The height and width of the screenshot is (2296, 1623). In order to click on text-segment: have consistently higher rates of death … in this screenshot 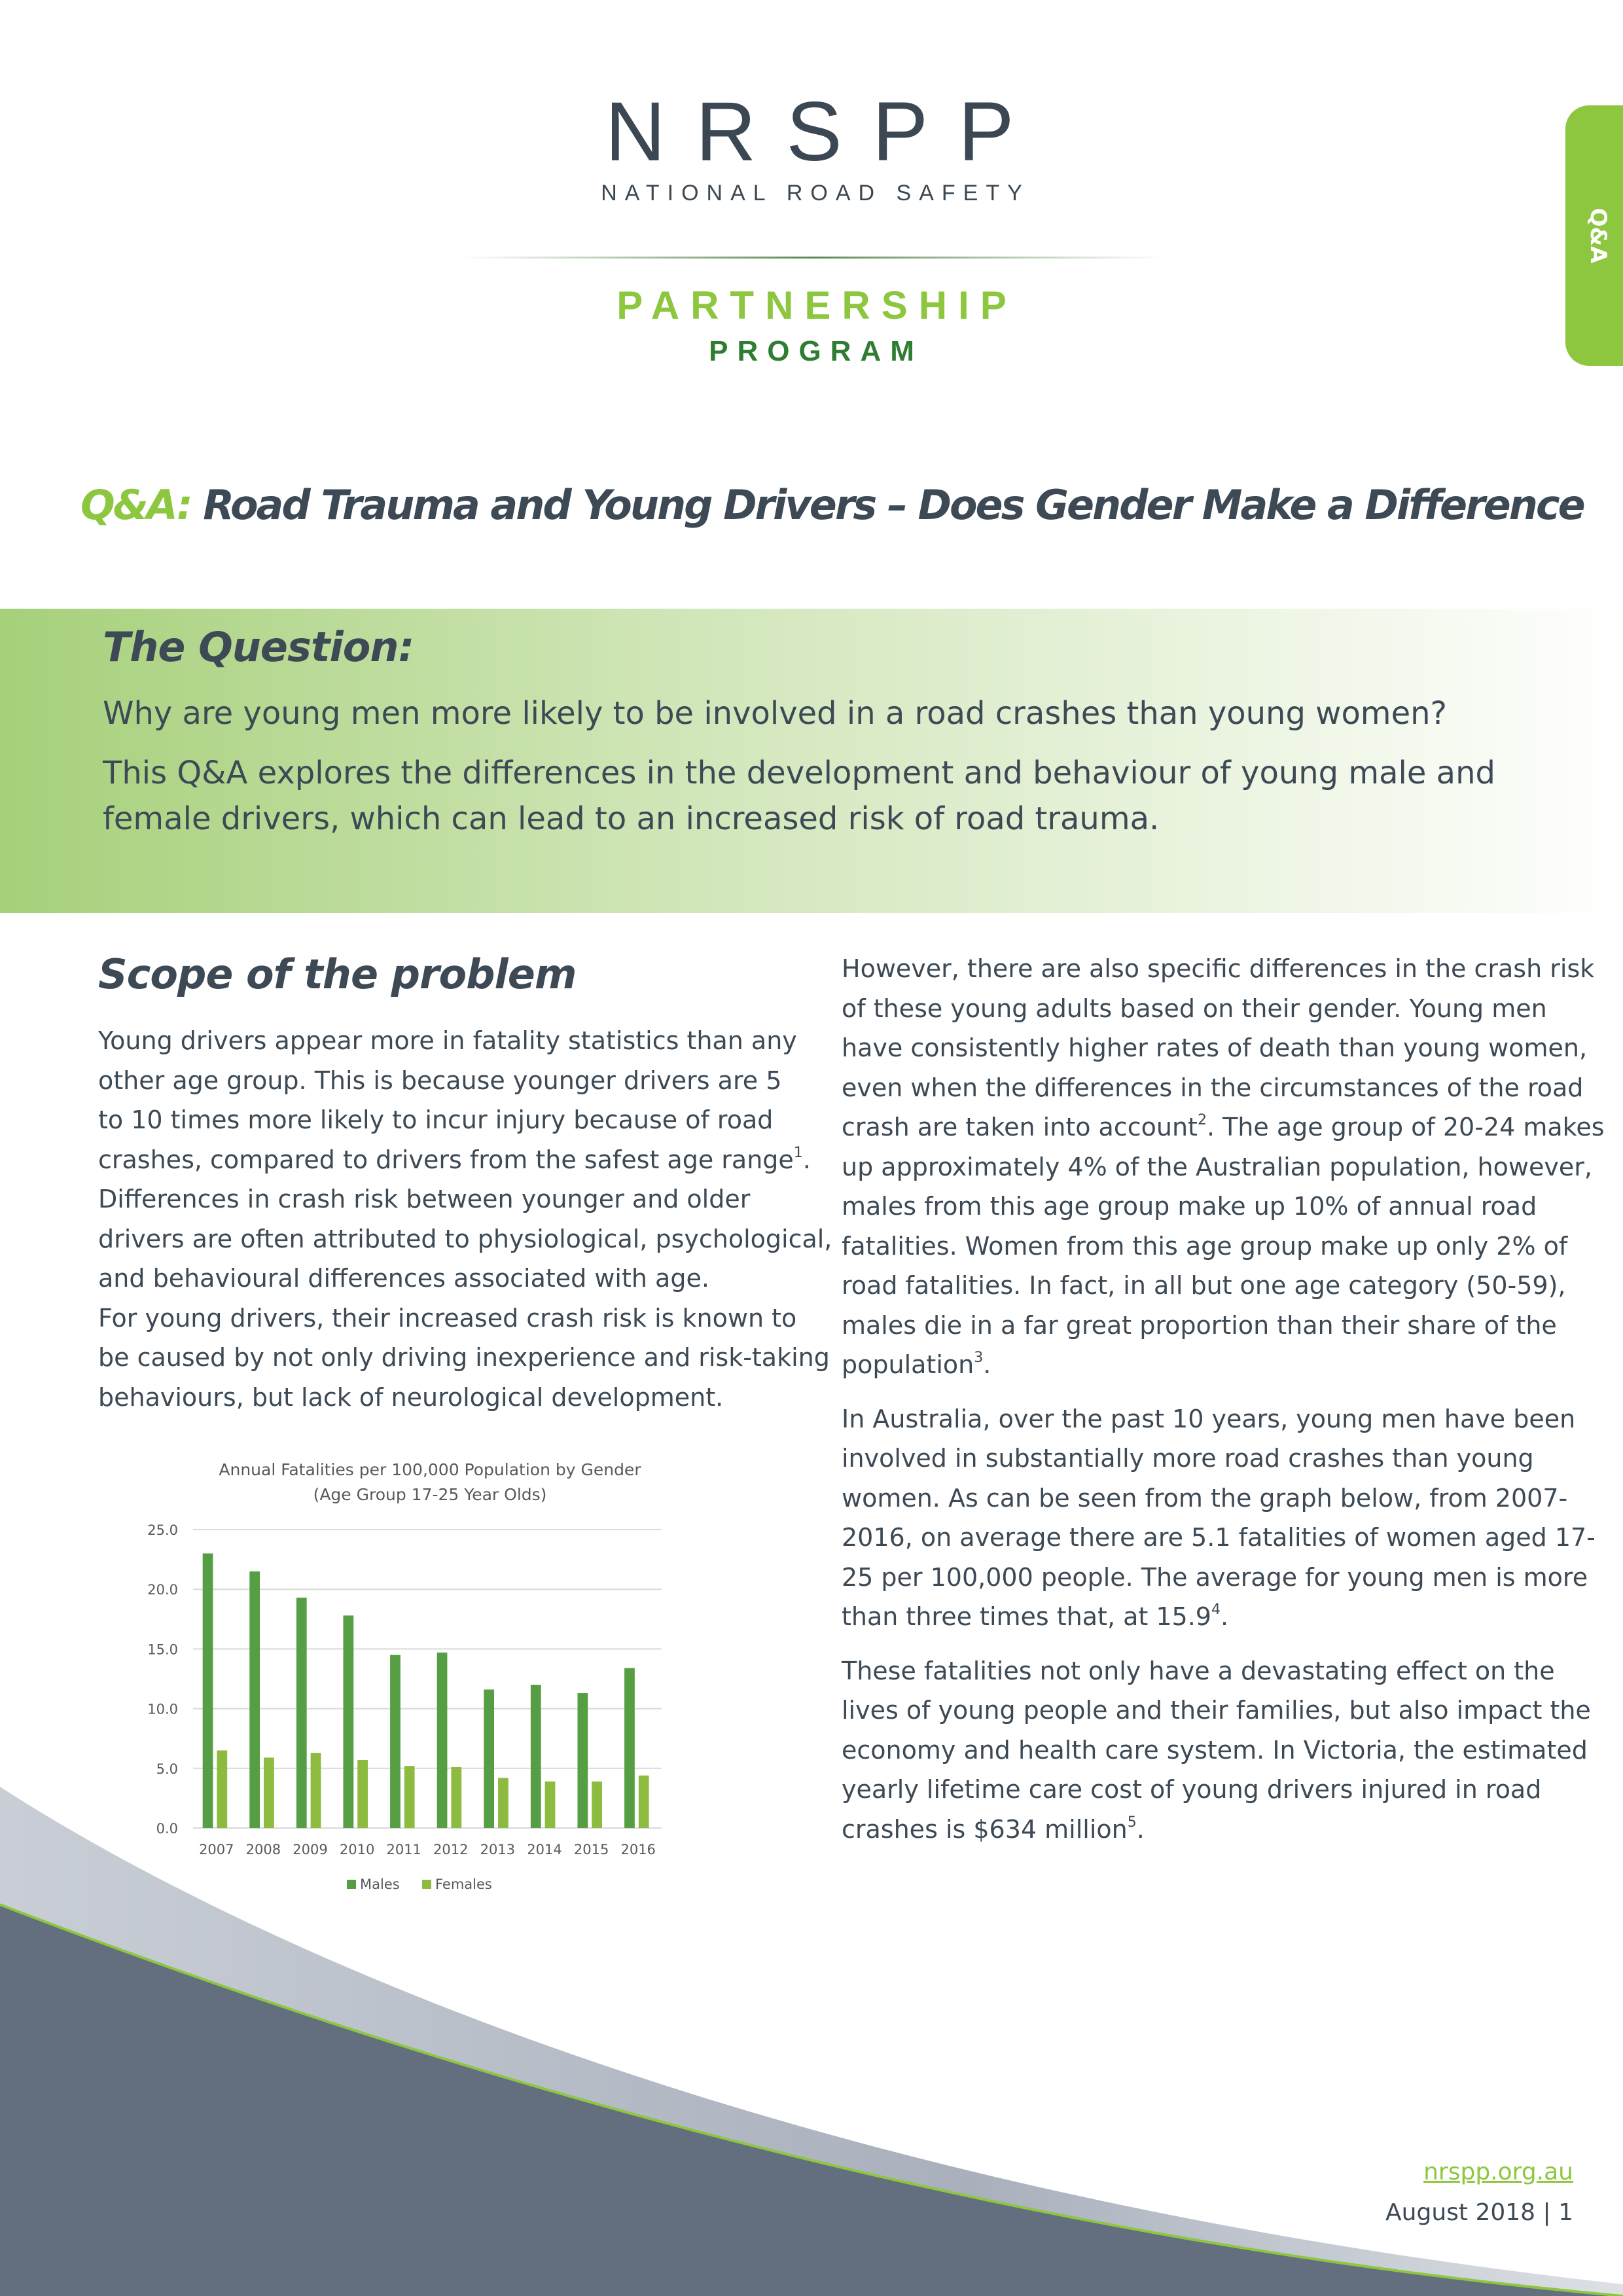, I will do `click(1215, 1047)`.